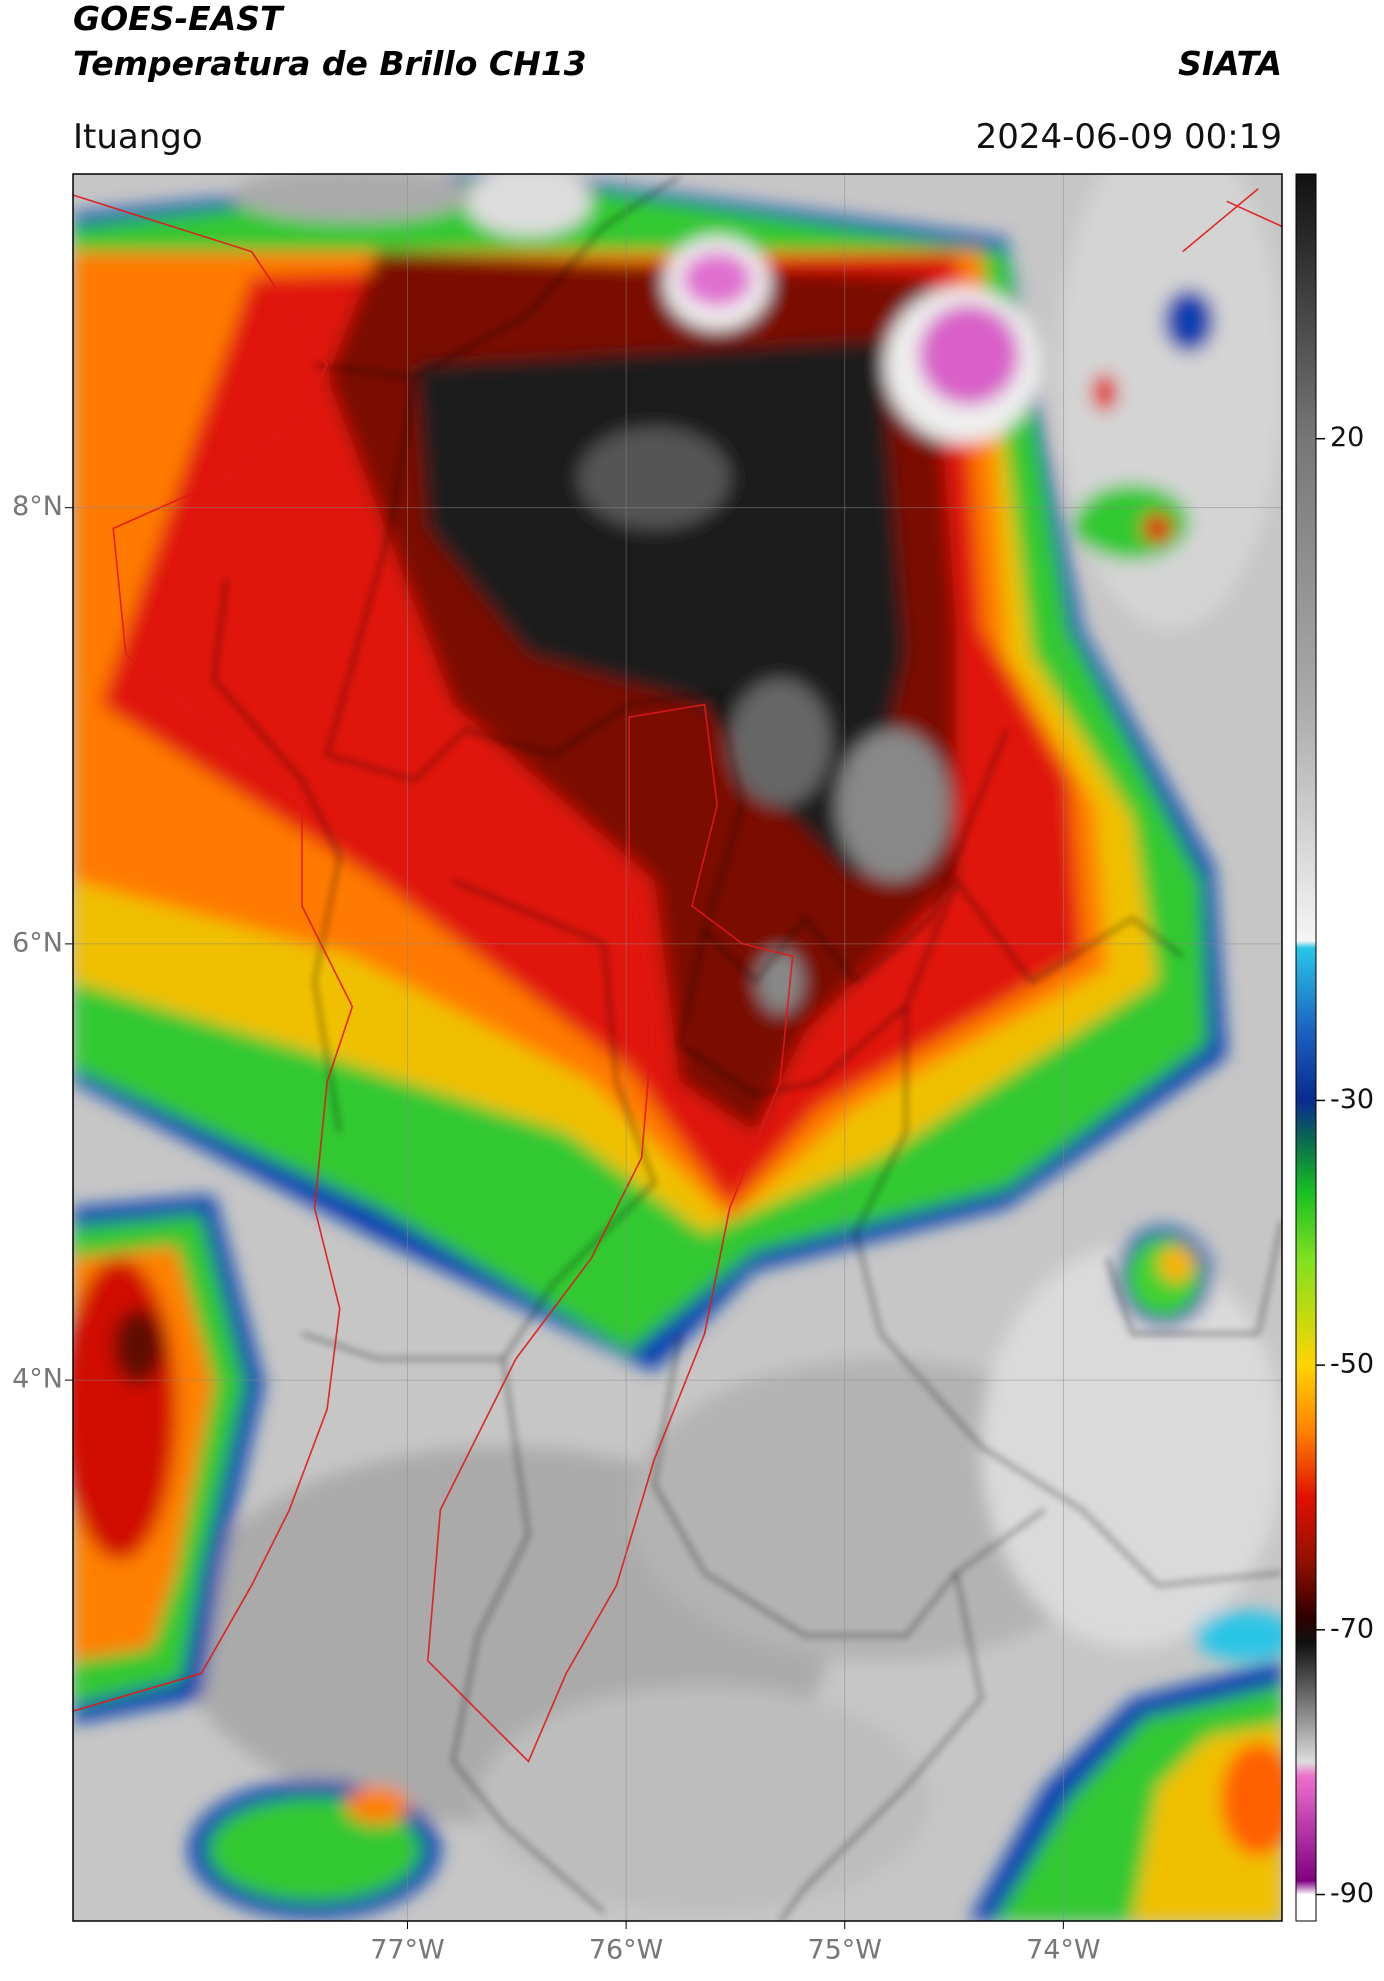 This screenshot has height=1981, width=1384. I want to click on colorbar-tick-label: -50, so click(1352, 1364).